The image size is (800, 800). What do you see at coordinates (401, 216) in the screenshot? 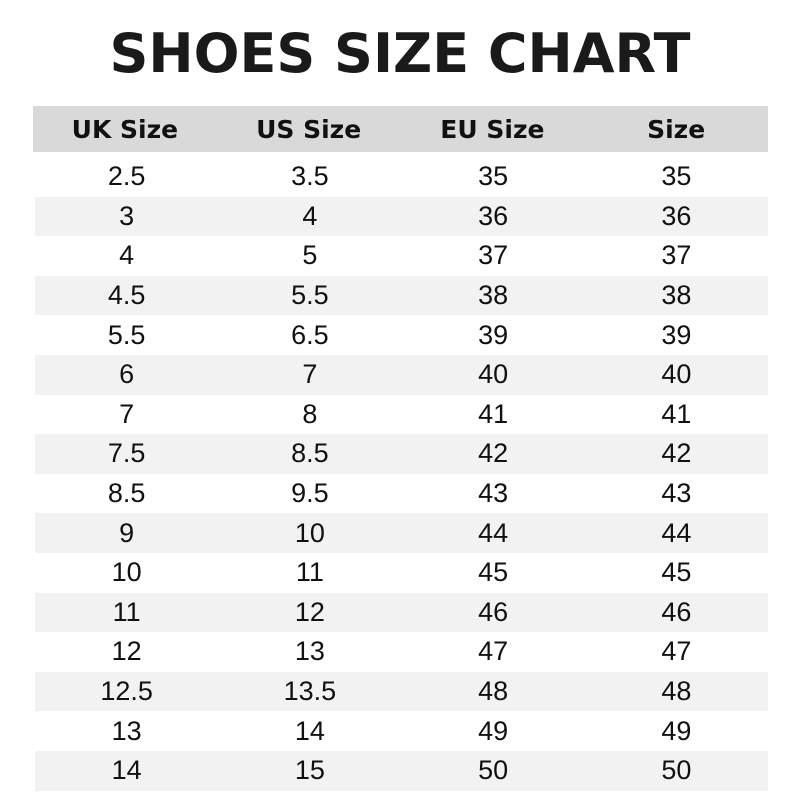
I see `table-row: 3 4 36 36` at bounding box center [401, 216].